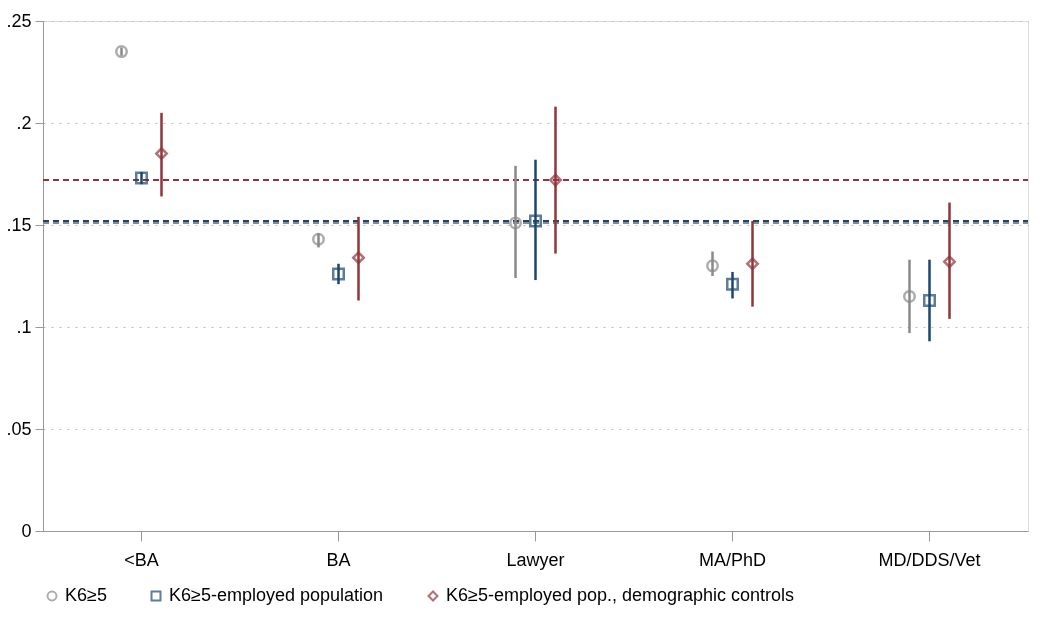 The height and width of the screenshot is (637, 1057). What do you see at coordinates (26, 530) in the screenshot?
I see `y-tick-label: 0` at bounding box center [26, 530].